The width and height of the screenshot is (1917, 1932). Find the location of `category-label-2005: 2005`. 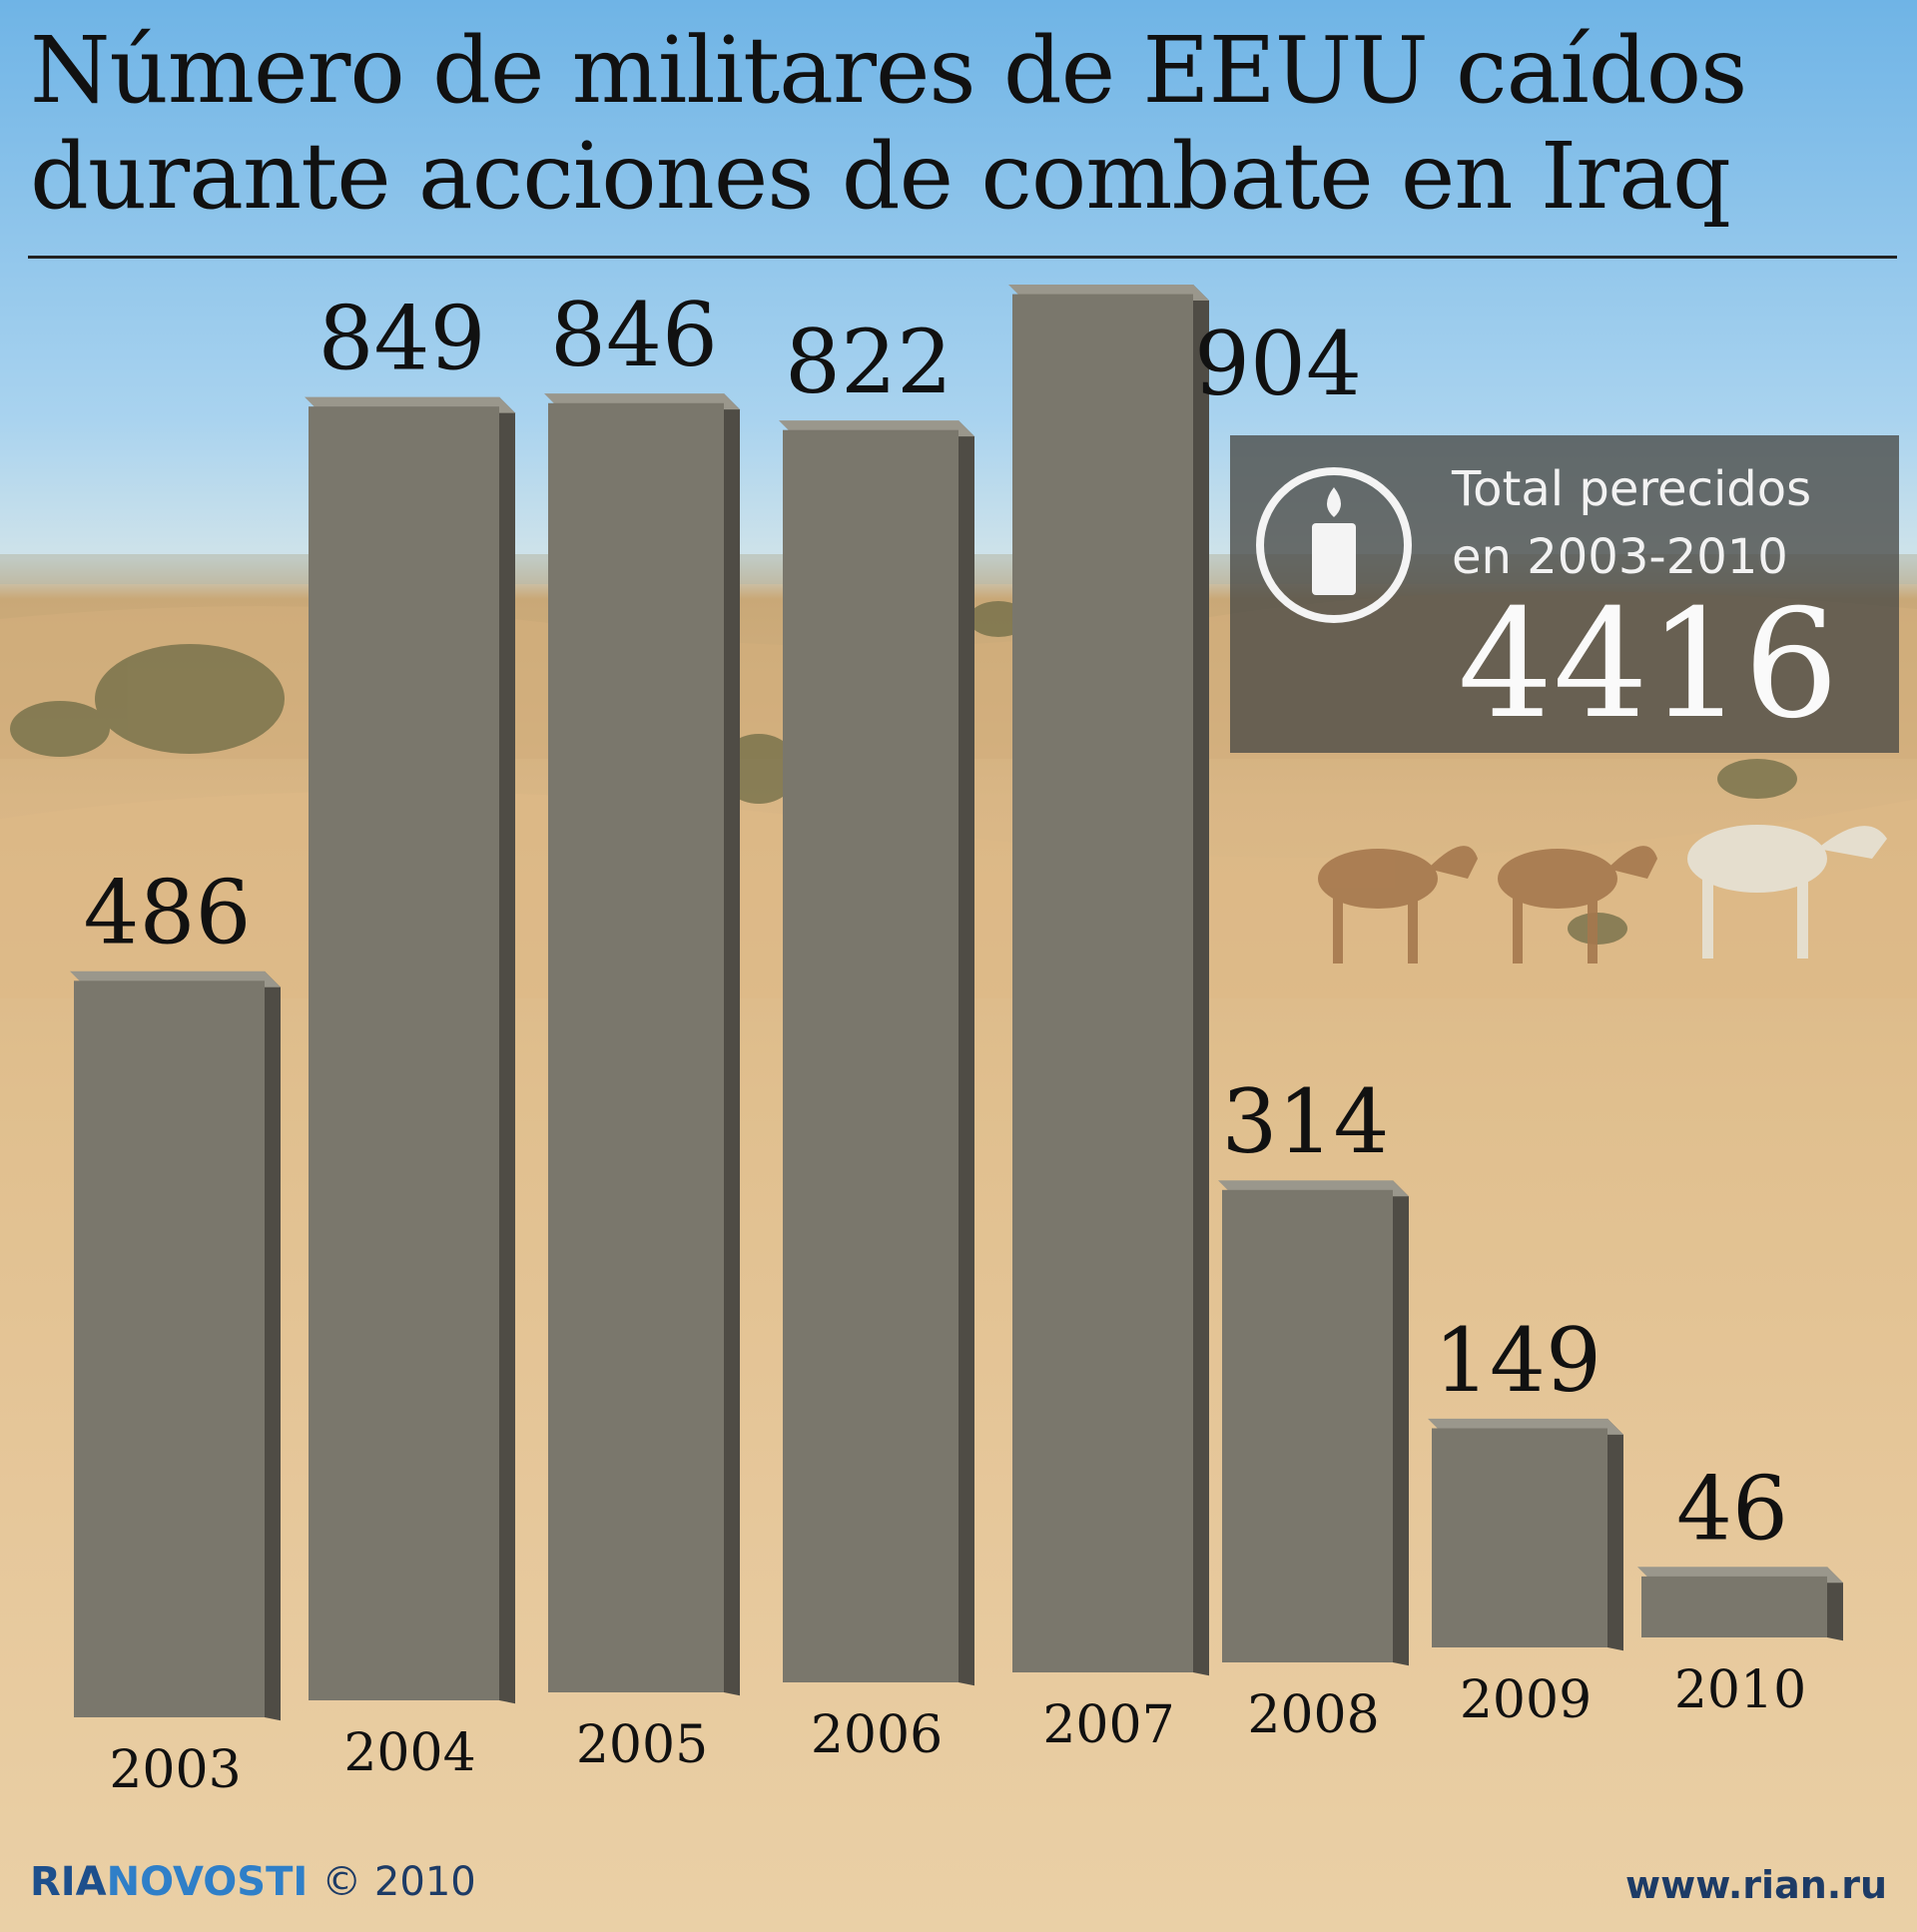

category-label-2005: 2005 is located at coordinates (642, 1745).